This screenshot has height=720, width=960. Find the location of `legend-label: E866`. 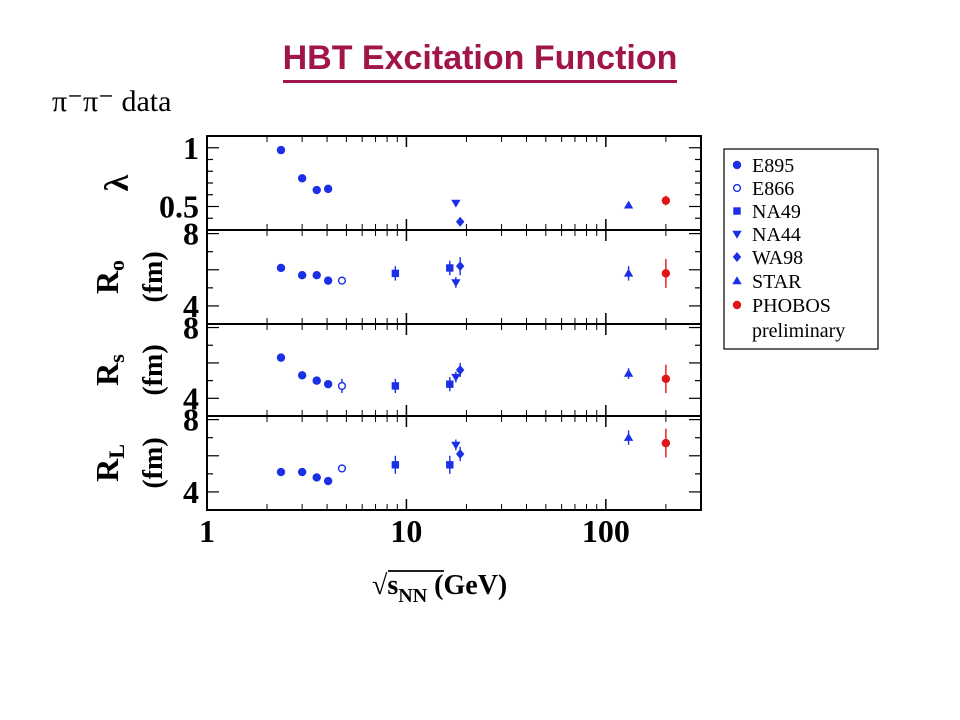

legend-label: E866 is located at coordinates (773, 189).